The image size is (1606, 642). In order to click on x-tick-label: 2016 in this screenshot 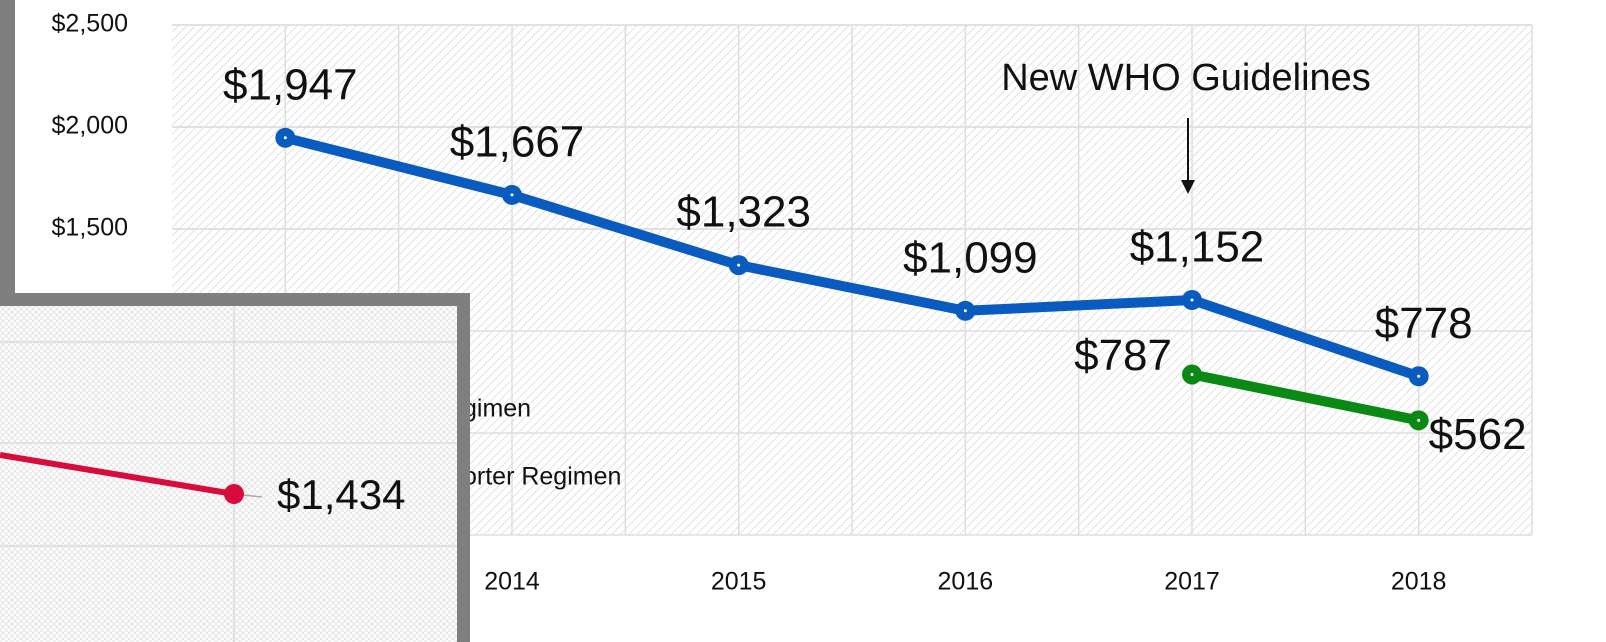, I will do `click(966, 582)`.